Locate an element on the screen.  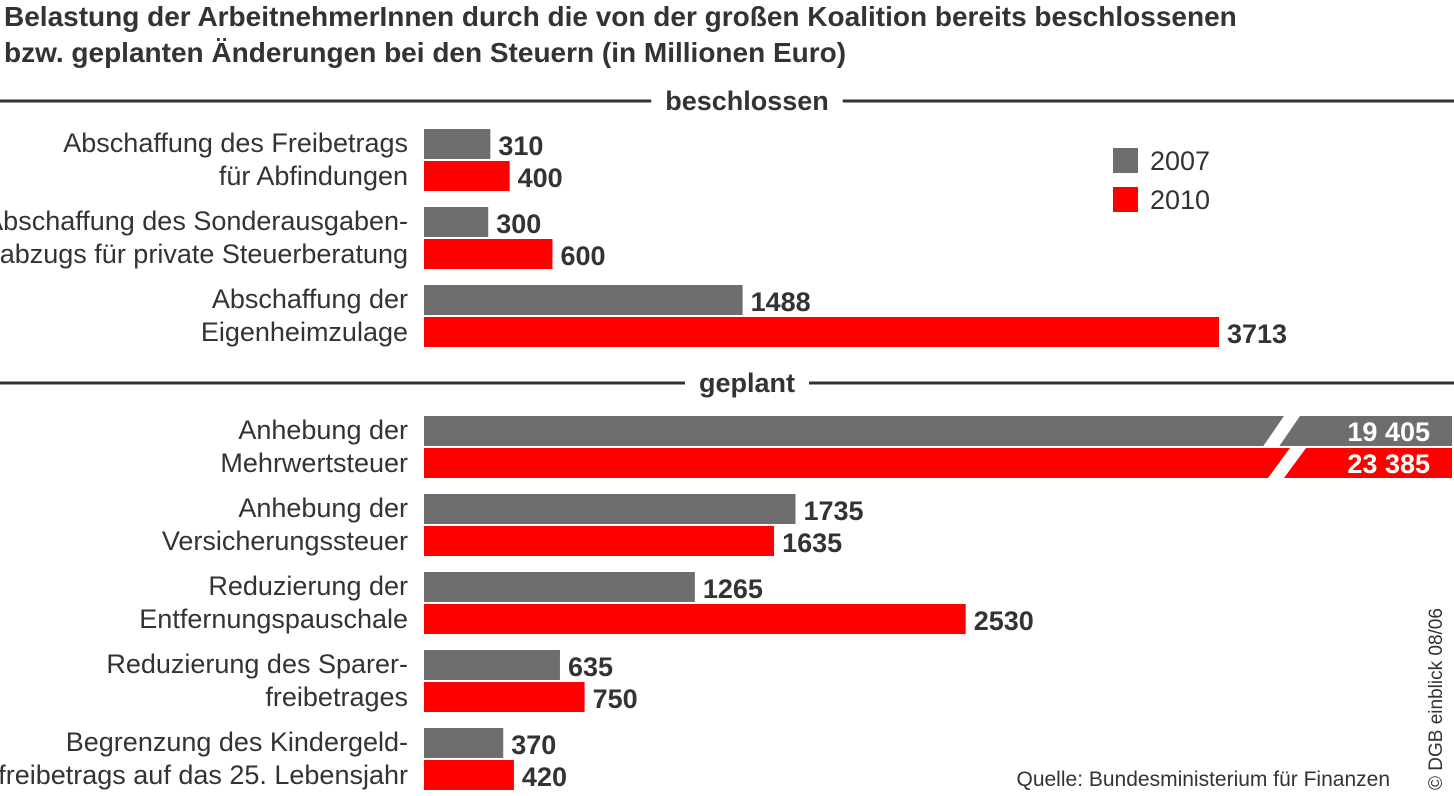
category-label: Reduzierung der is located at coordinates (308, 586).